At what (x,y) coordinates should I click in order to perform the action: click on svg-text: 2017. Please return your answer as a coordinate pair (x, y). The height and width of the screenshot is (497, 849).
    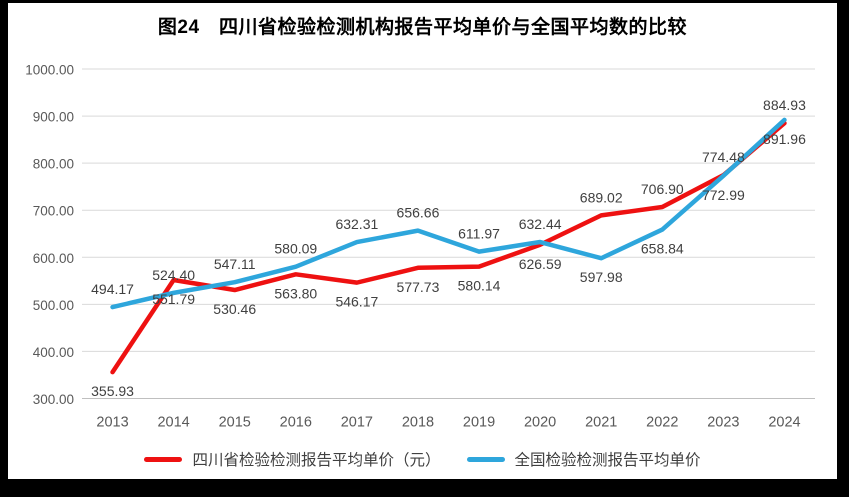
    Looking at the image, I should click on (357, 423).